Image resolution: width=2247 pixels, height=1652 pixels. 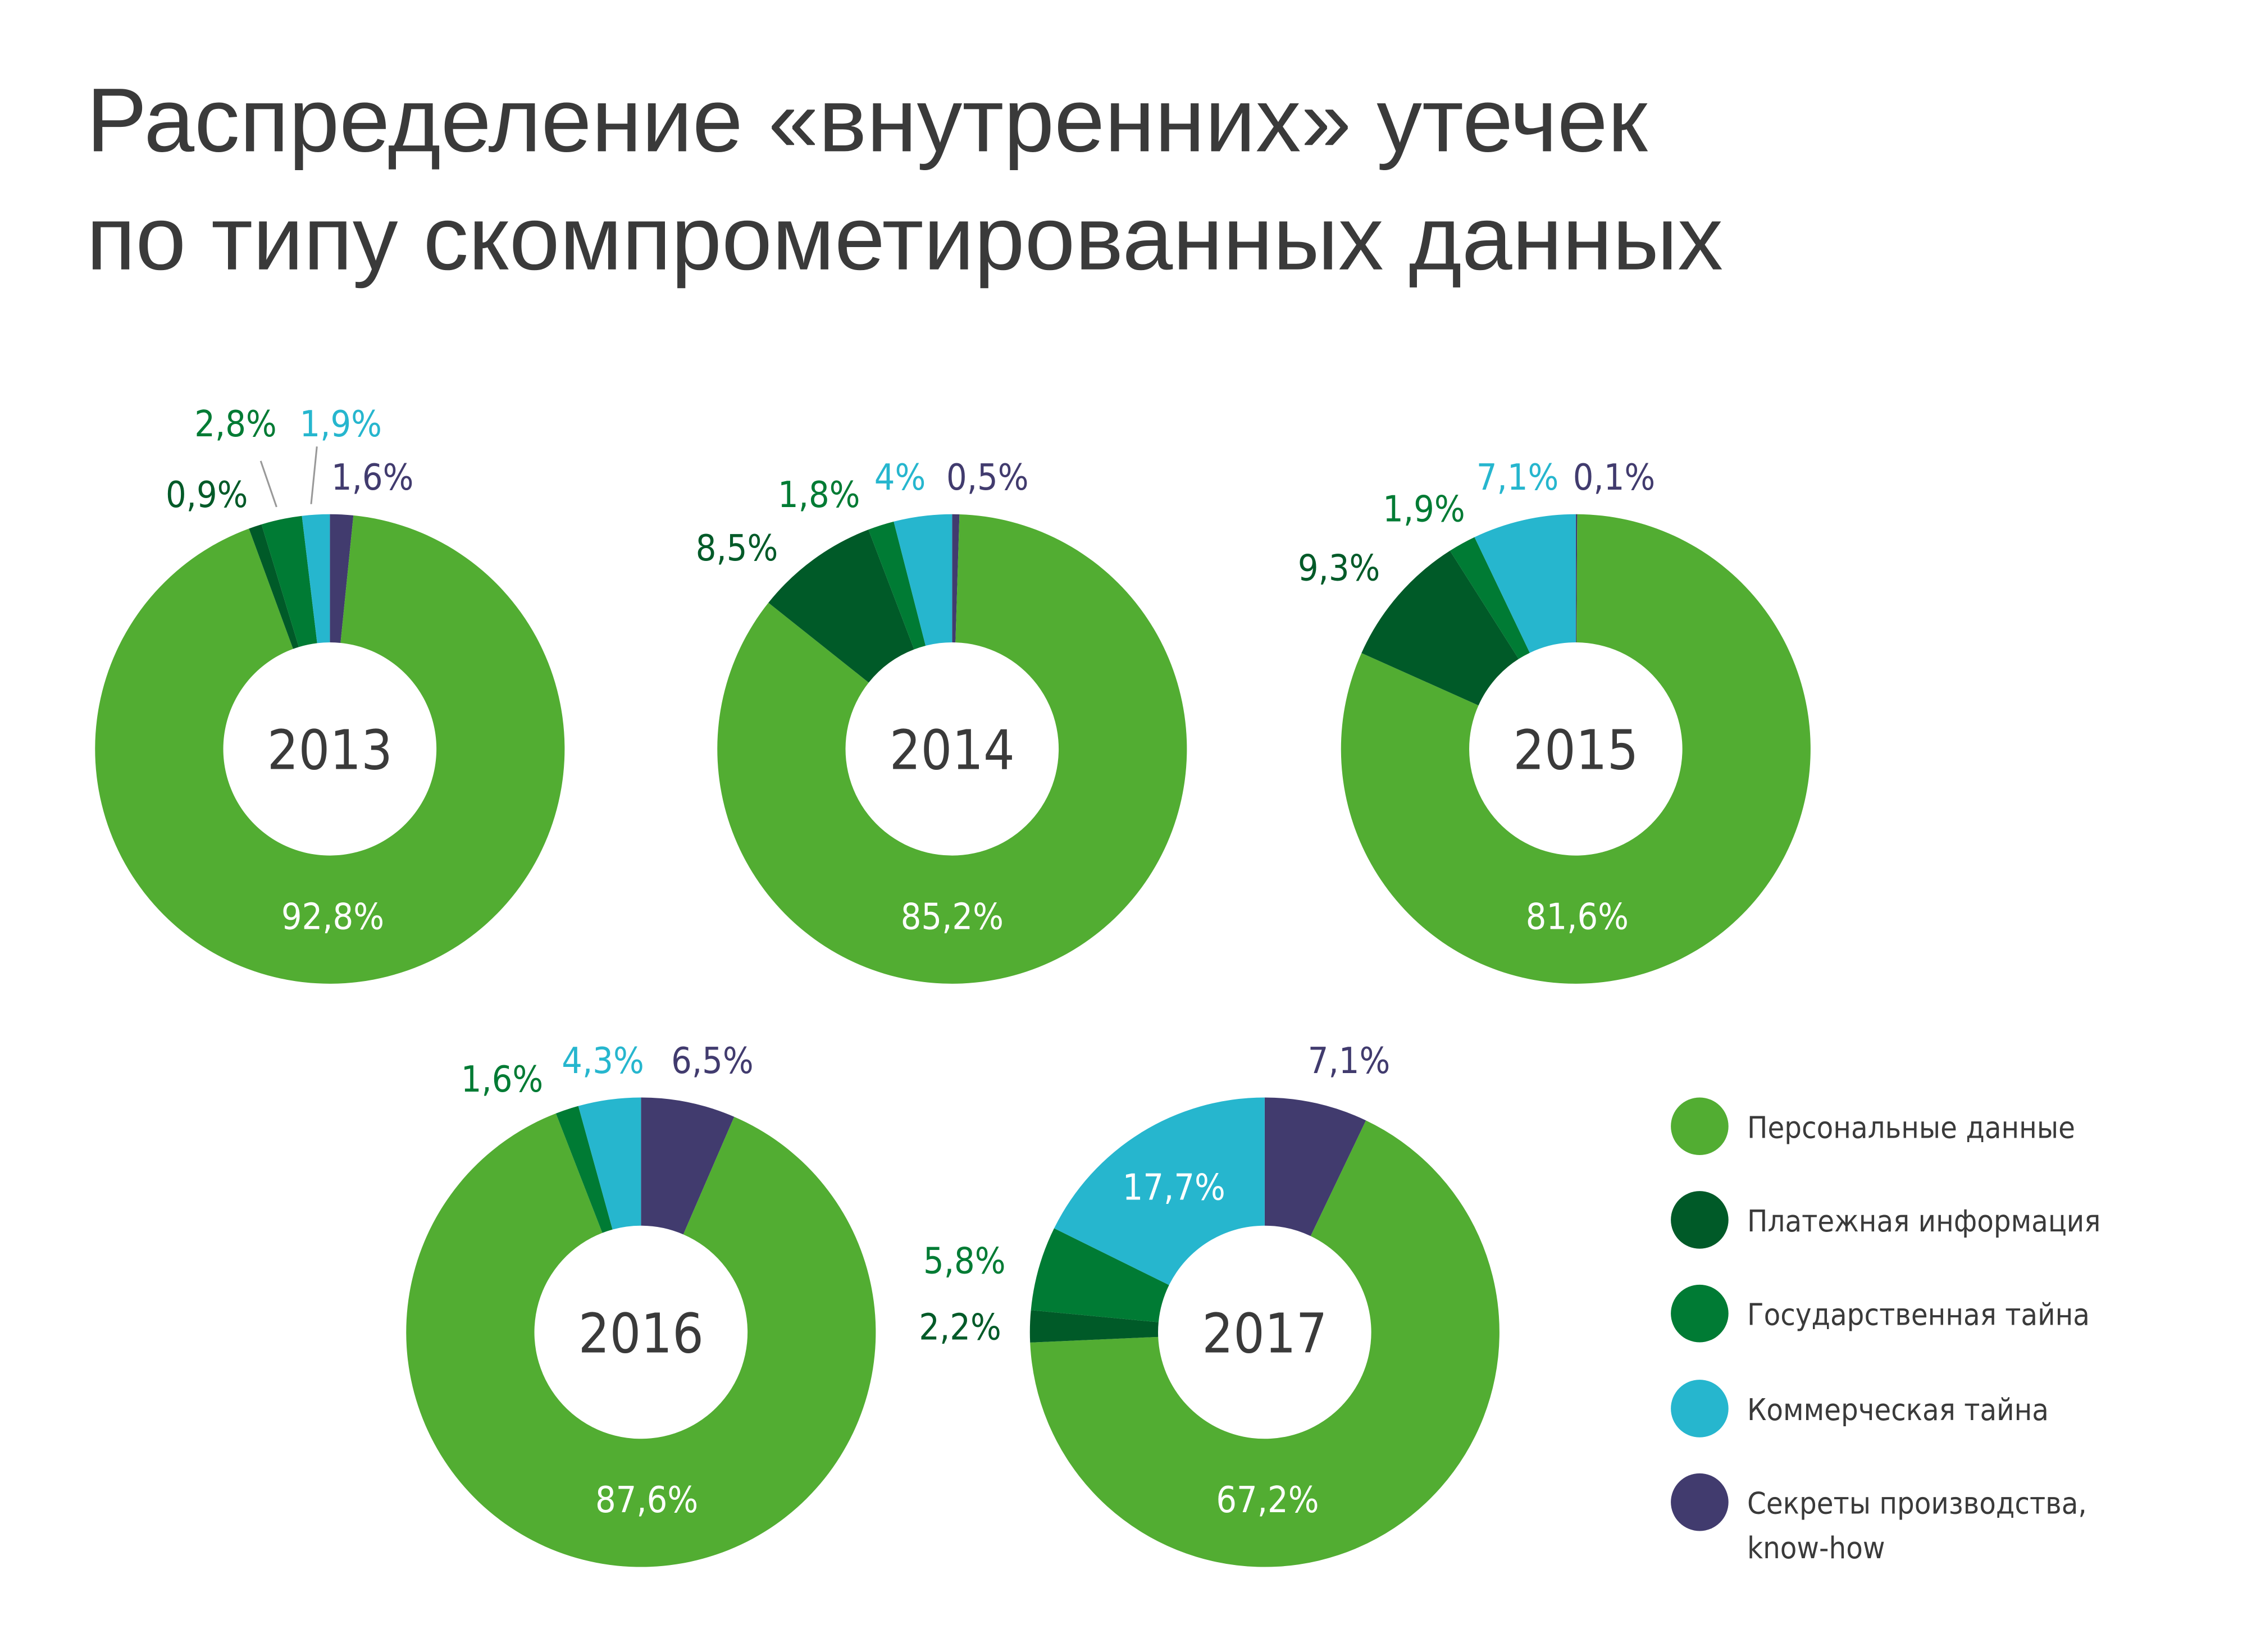 What do you see at coordinates (1816, 1548) in the screenshot?
I see `legend-label: know-how` at bounding box center [1816, 1548].